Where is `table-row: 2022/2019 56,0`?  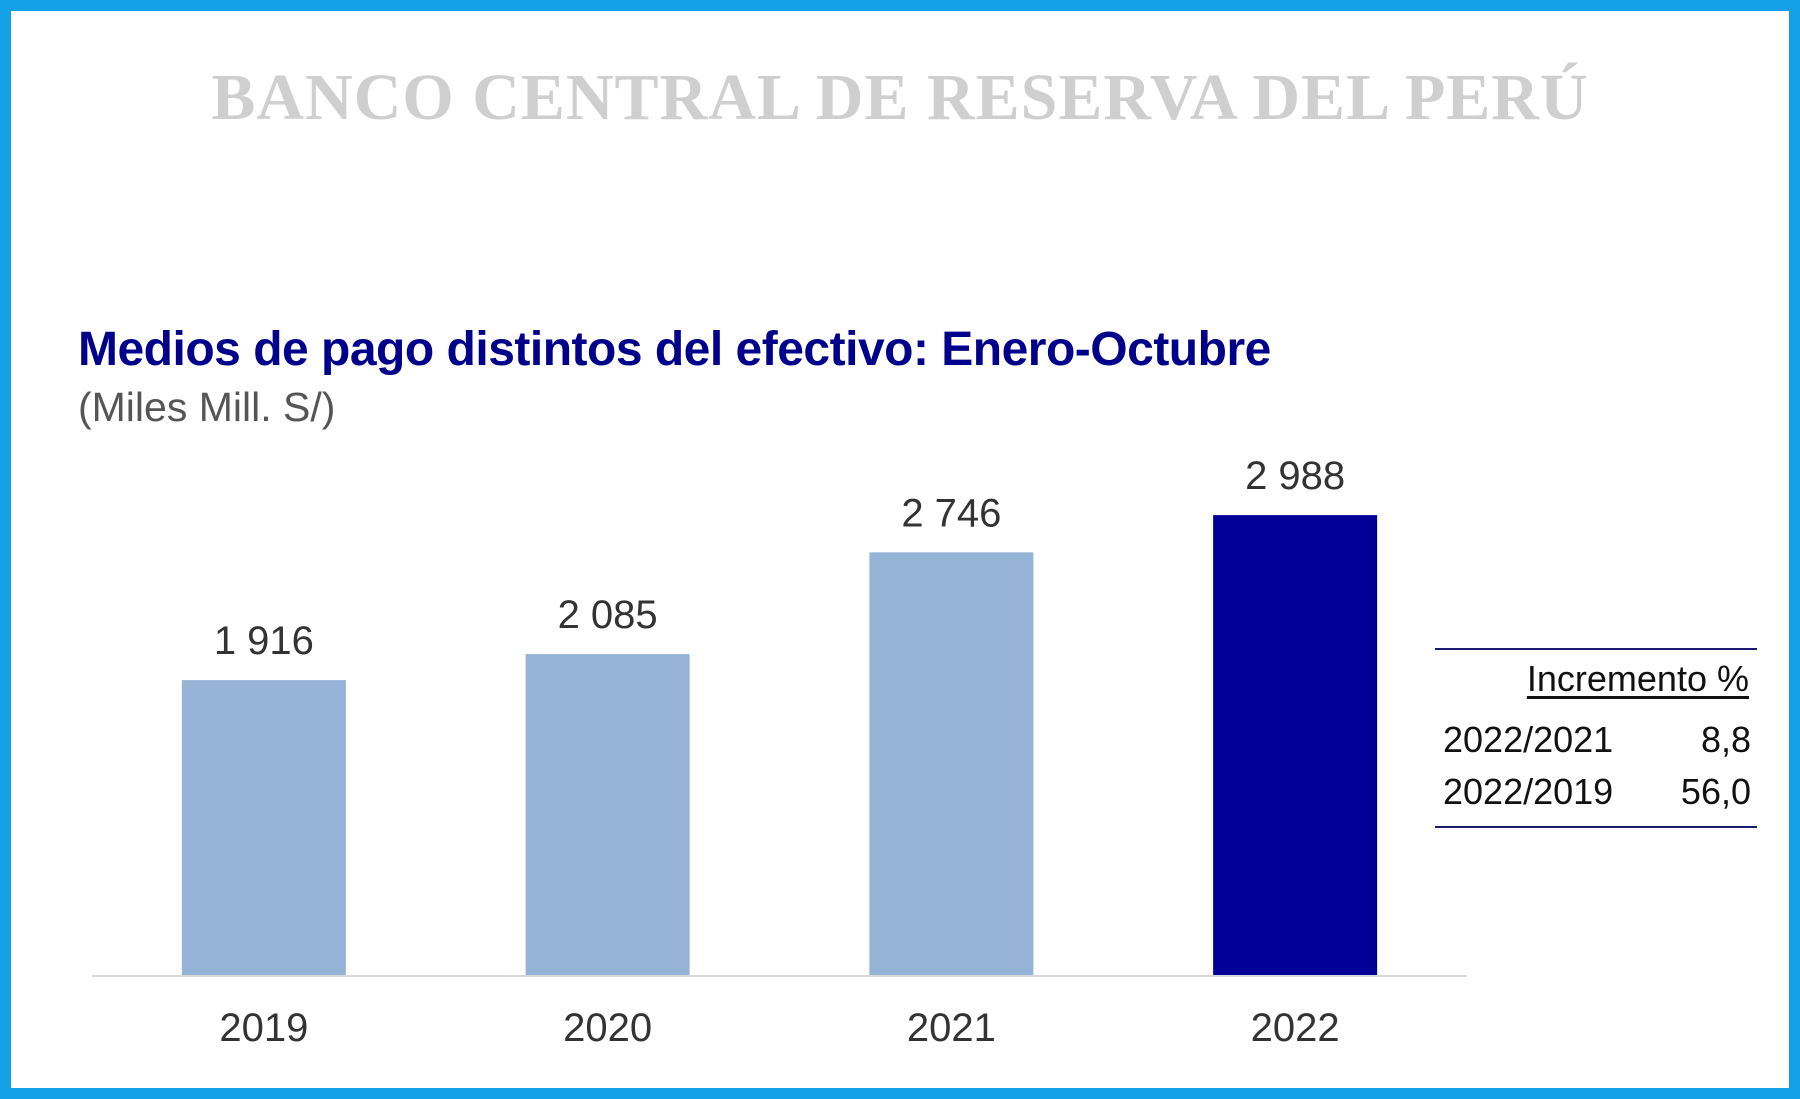
table-row: 2022/2019 56,0 is located at coordinates (1596, 792).